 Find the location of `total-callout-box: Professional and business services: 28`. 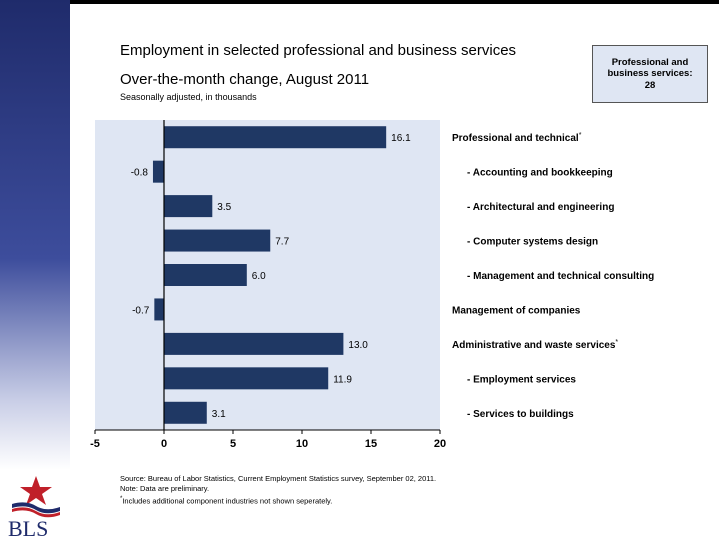

total-callout-box: Professional and business services: 28 is located at coordinates (650, 74).